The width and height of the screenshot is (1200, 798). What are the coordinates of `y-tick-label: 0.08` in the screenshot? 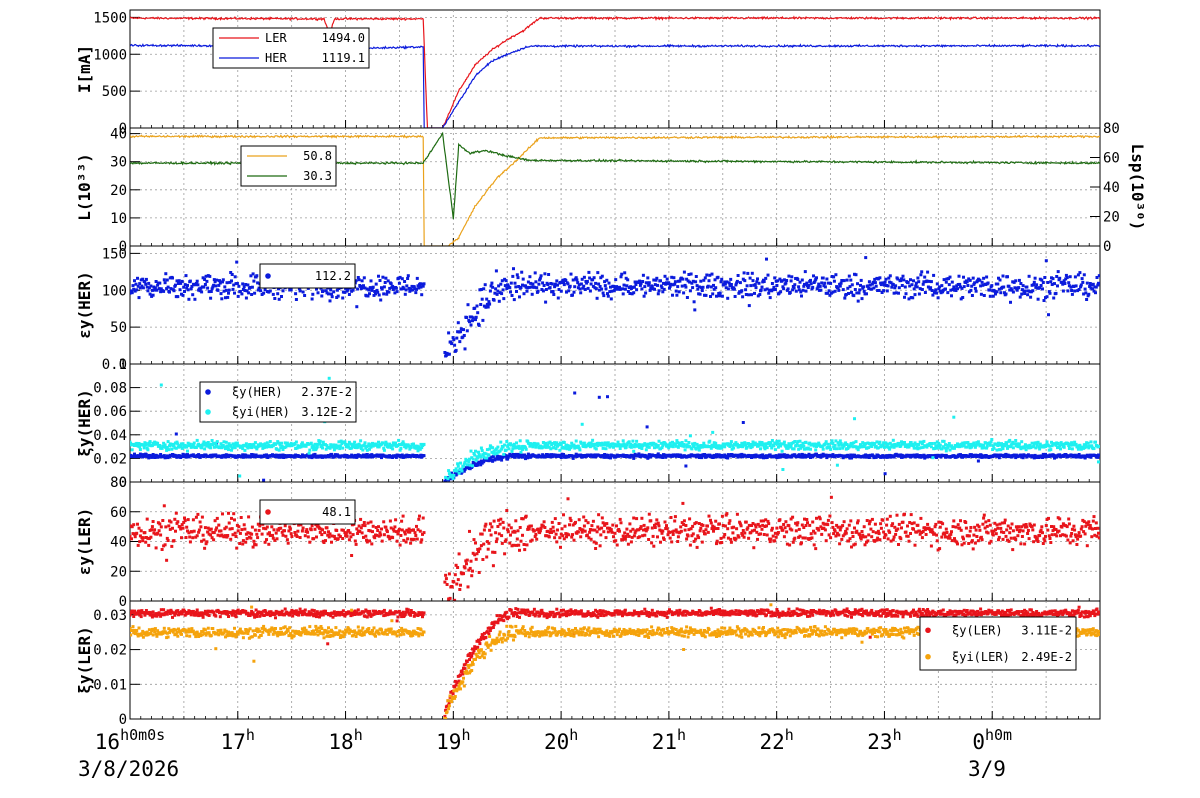 It's located at (110, 389).